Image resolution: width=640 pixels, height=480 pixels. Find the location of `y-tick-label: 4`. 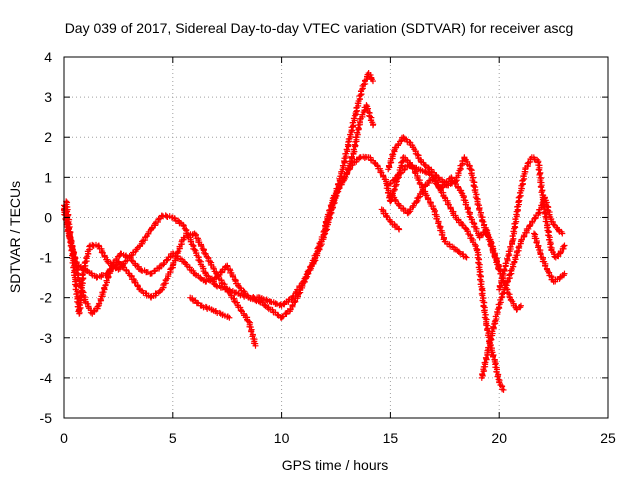

y-tick-label: 4 is located at coordinates (48, 57).